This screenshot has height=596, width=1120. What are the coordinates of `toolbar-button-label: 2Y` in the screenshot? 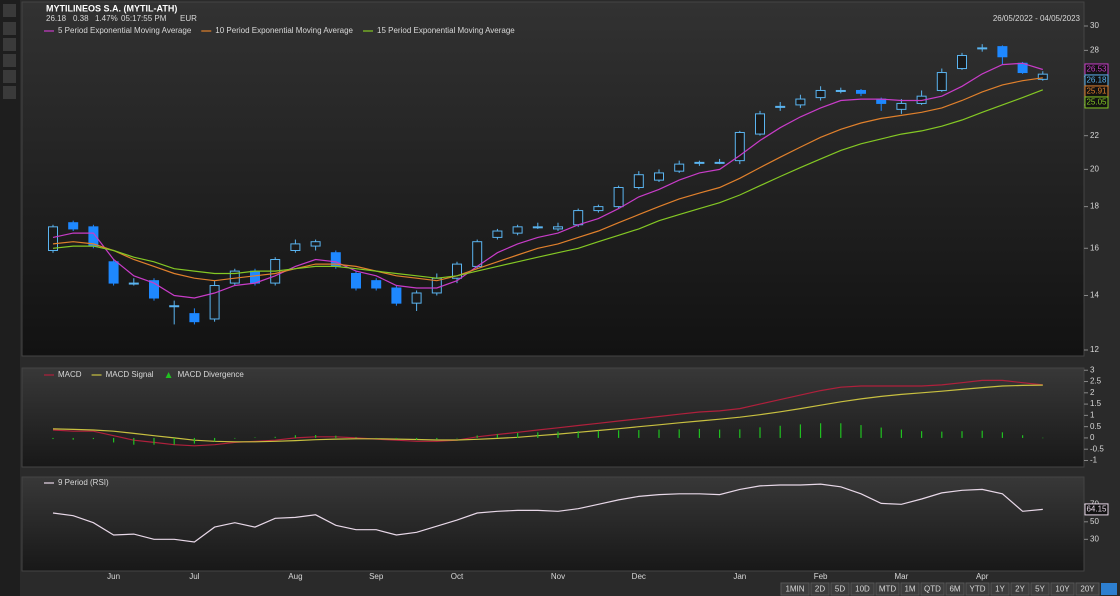 It's located at (1020, 589).